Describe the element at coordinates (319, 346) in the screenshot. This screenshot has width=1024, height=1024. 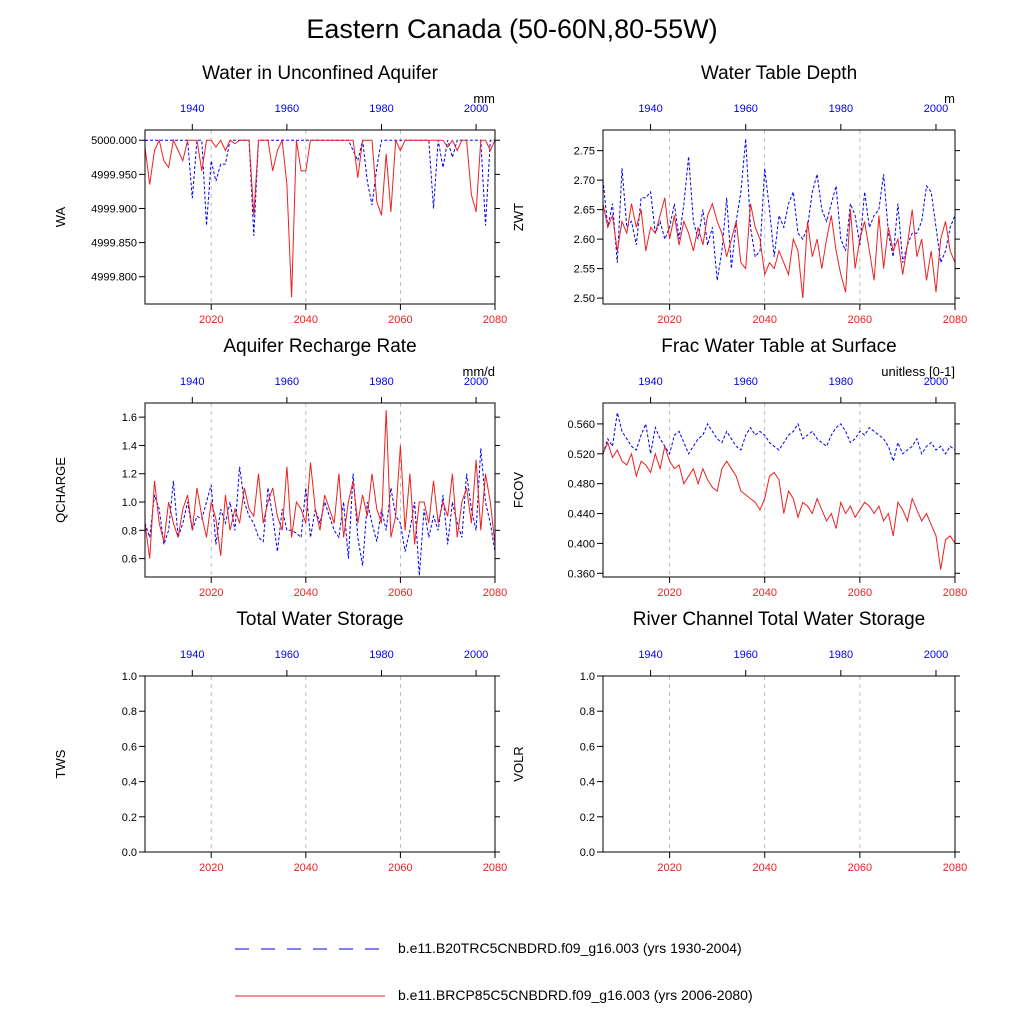
I see `panel-title: Aquifer Recharge Rate` at that location.